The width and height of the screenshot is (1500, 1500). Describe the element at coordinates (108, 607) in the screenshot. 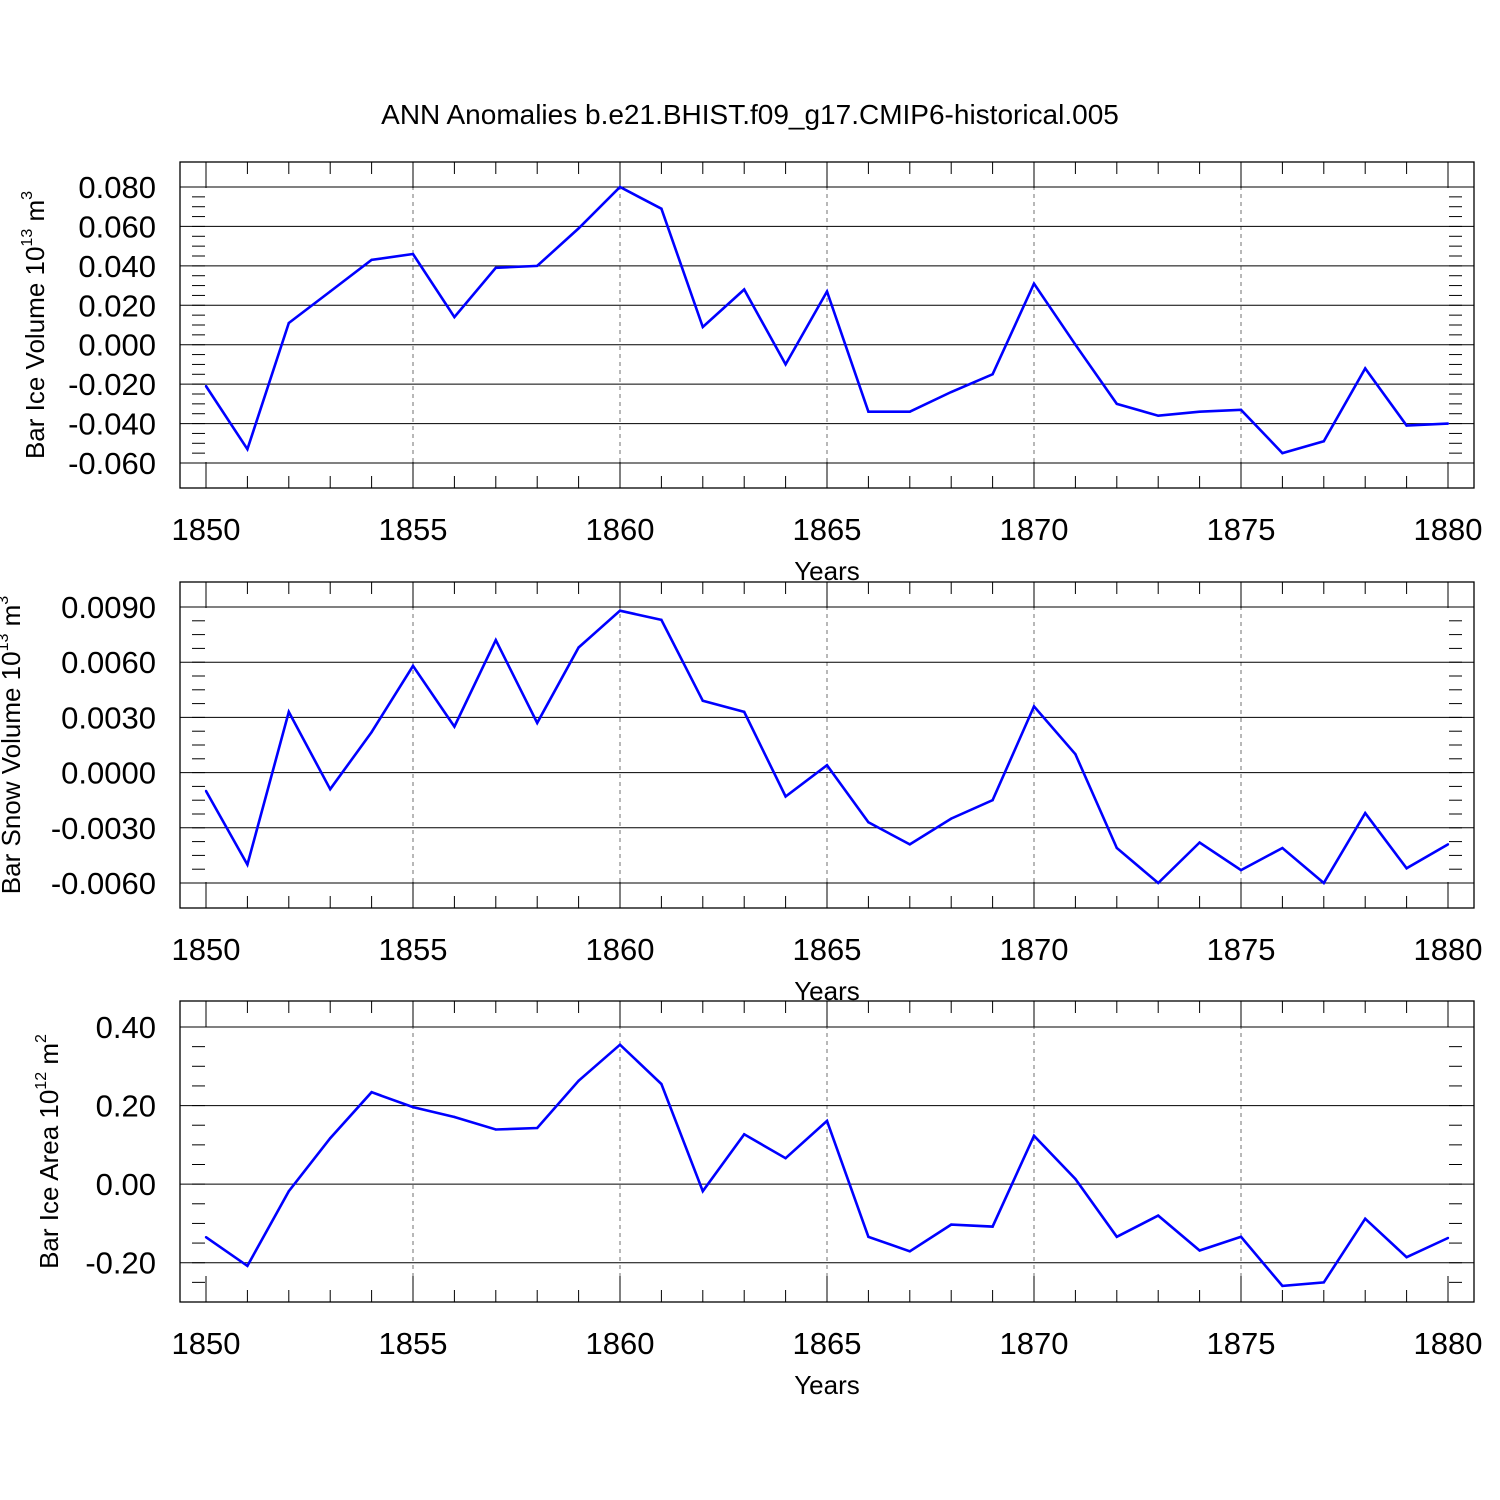

I see `y-tick-label: 0.0090` at that location.